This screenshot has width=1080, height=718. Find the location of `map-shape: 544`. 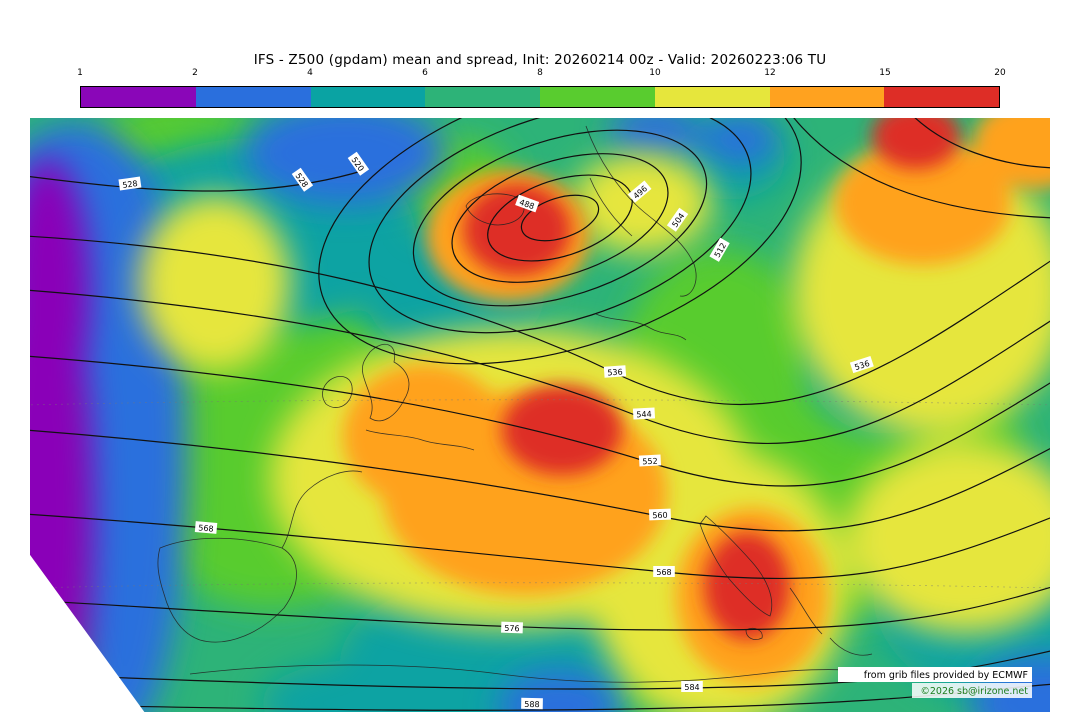

map-shape: 544 is located at coordinates (644, 415).